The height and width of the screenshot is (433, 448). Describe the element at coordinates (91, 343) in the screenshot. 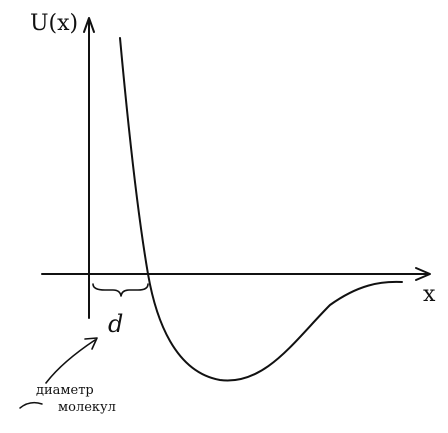

I see `annotation-arrowhead` at that location.